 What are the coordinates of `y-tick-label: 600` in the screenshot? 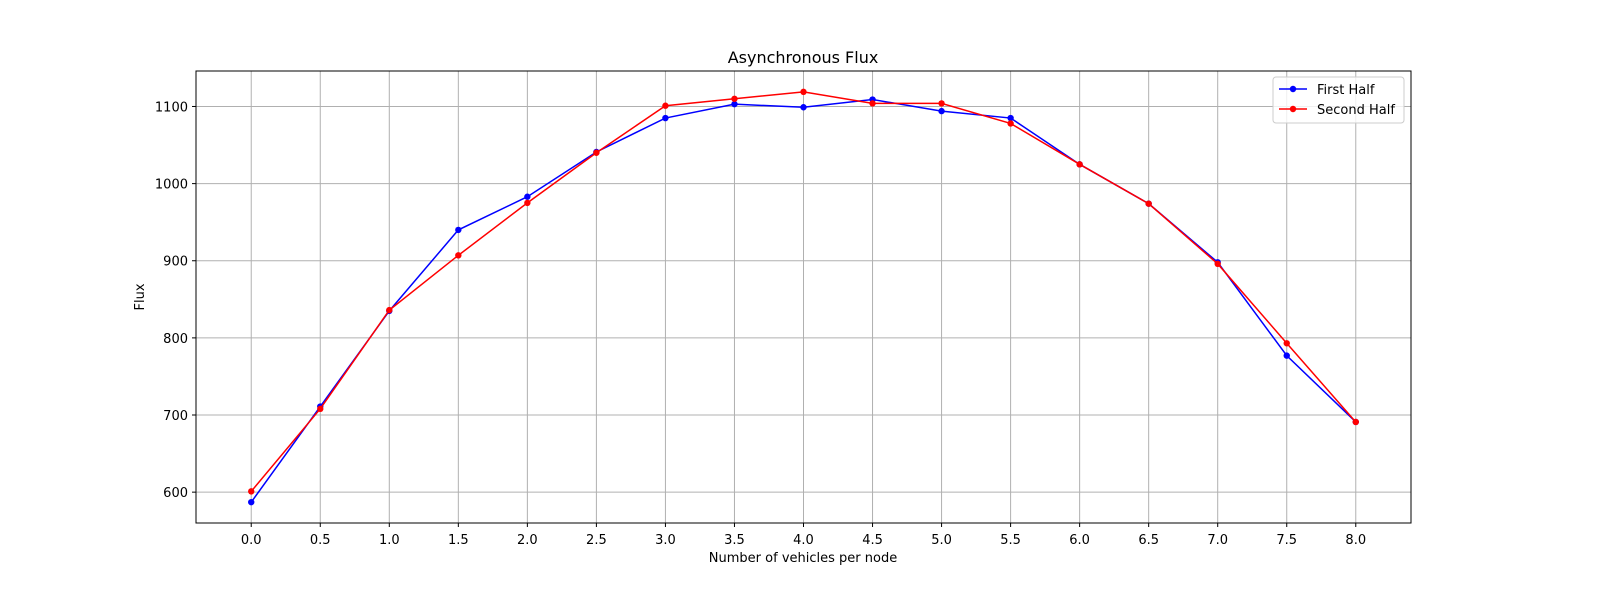 It's located at (175, 493).